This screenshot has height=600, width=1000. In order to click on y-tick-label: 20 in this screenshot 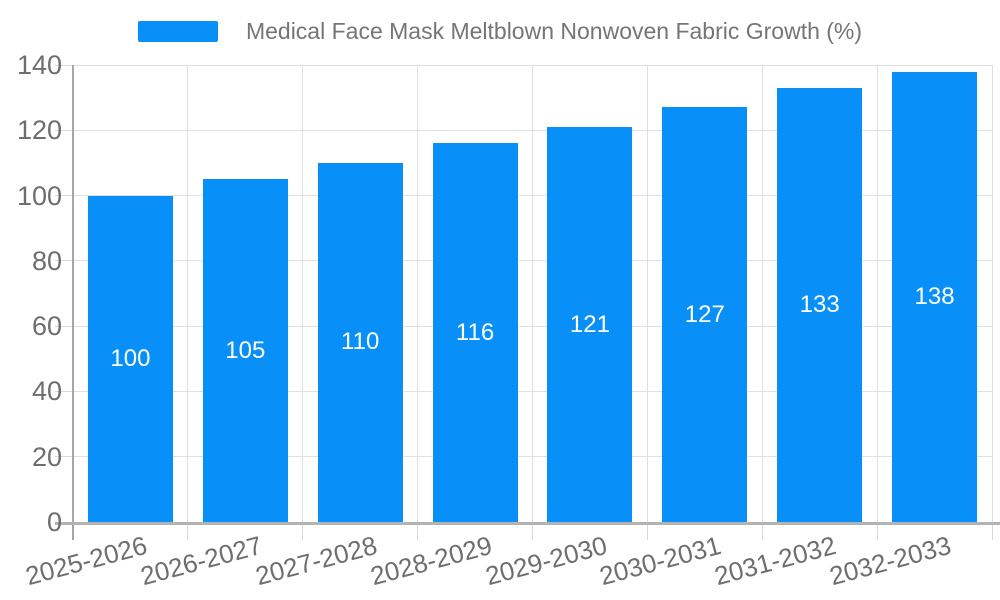, I will do `click(46, 456)`.